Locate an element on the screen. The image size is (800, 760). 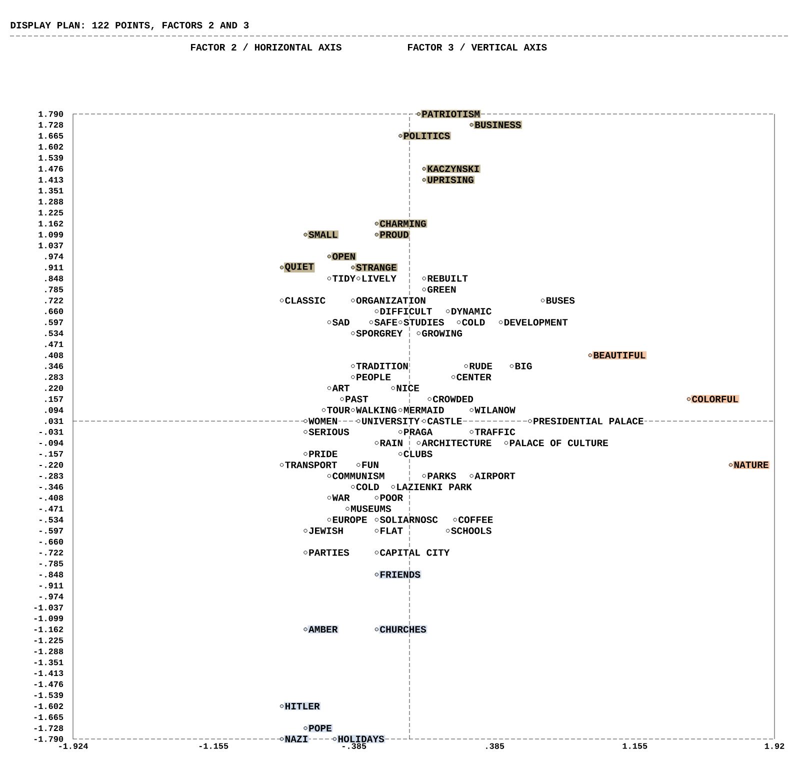
x-tick-label: -1.924 is located at coordinates (73, 746).